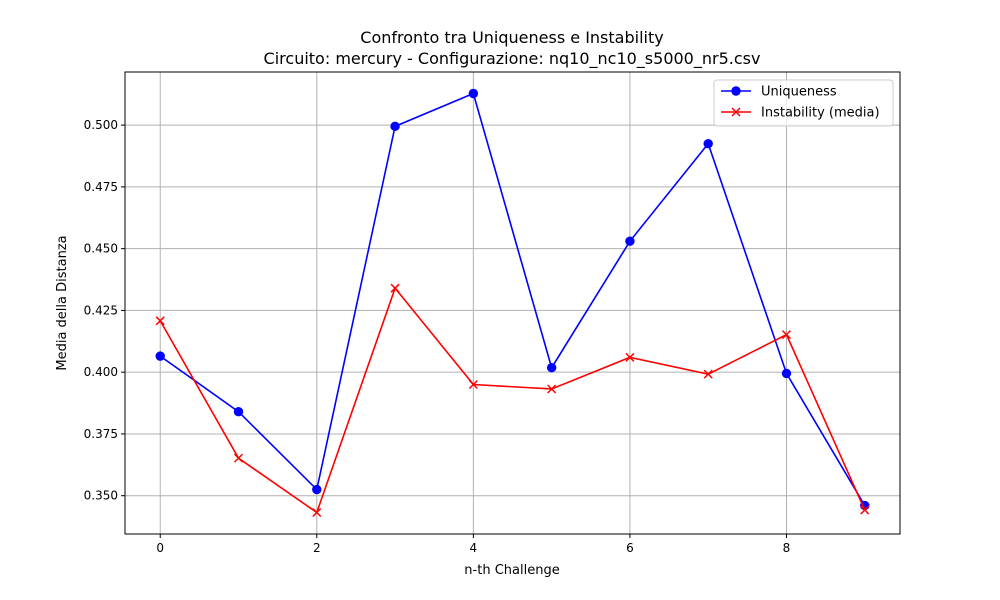 The image size is (1000, 600). I want to click on y-axis-label: Media della Distanza, so click(62, 302).